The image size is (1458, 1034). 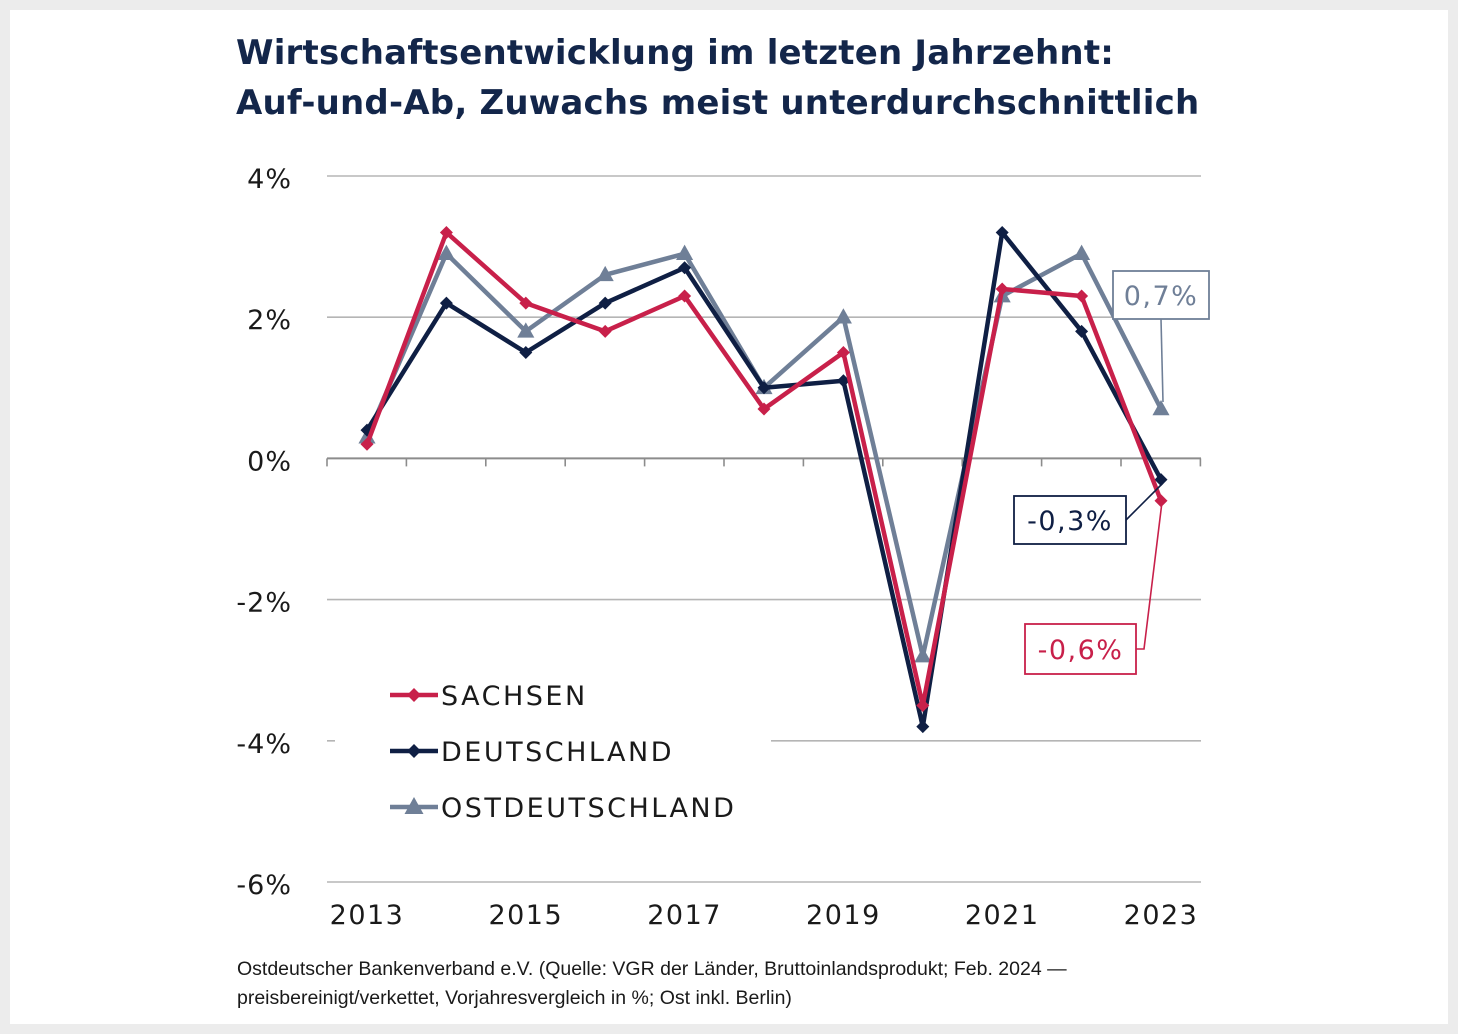 What do you see at coordinates (1093, 588) in the screenshot?
I see `annotation-sachsen: -0,6%` at bounding box center [1093, 588].